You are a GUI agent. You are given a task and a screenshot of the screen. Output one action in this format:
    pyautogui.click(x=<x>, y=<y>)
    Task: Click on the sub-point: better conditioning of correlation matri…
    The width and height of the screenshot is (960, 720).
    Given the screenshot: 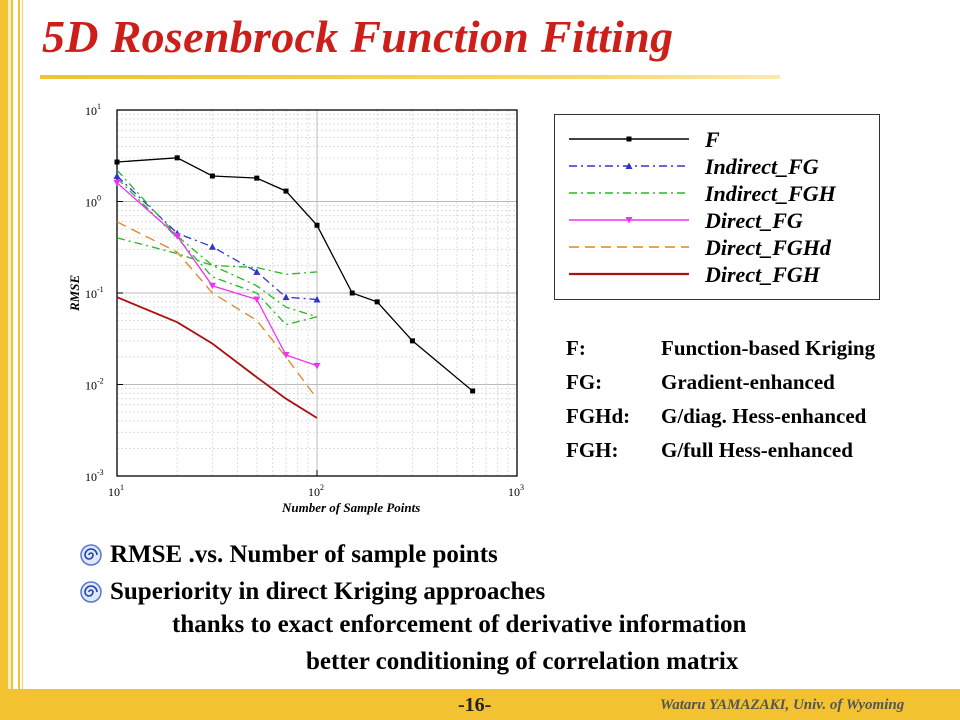 What is the action you would take?
    pyautogui.click(x=522, y=661)
    